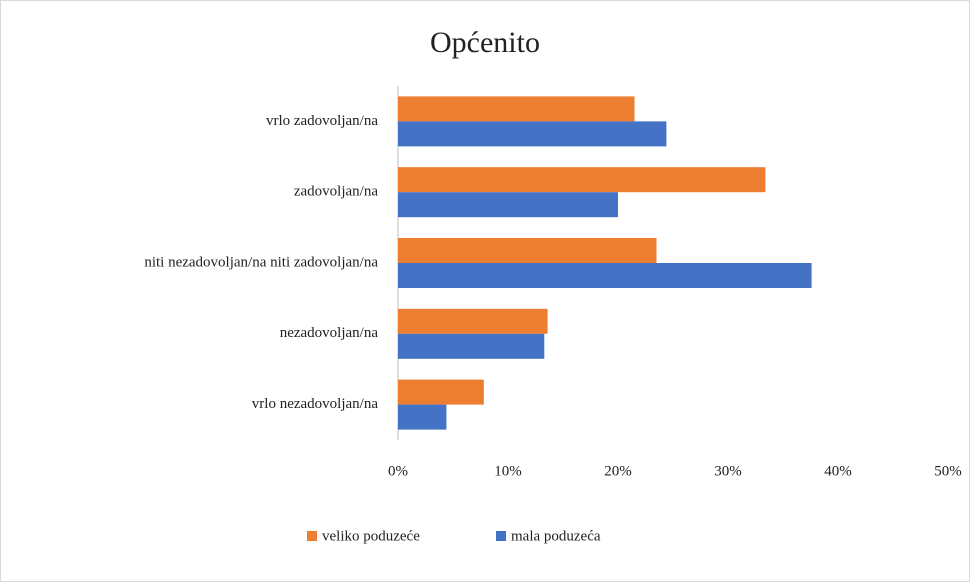 The image size is (971, 583). I want to click on x-tick-label: 20%, so click(618, 471).